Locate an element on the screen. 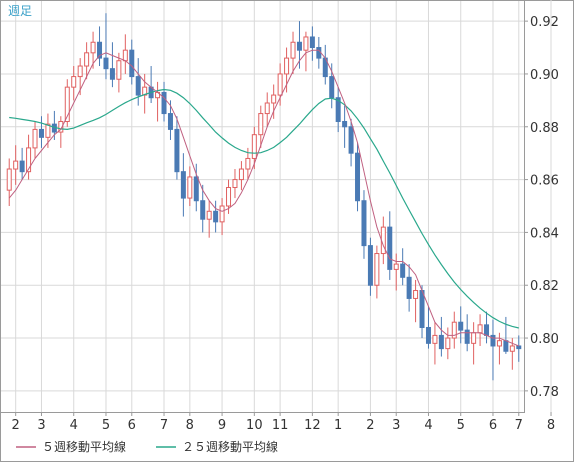  y-tick-label: 0.90 is located at coordinates (544, 75).